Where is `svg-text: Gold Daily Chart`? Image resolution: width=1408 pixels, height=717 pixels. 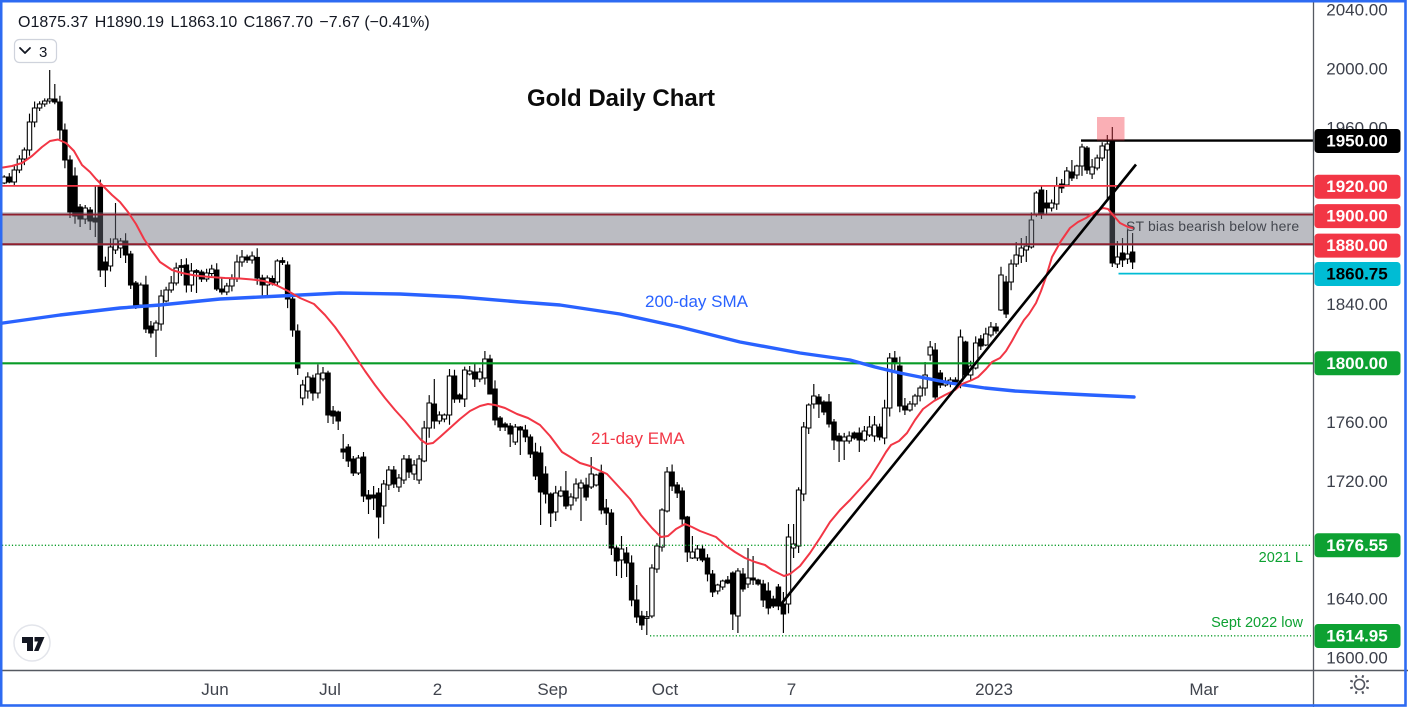
svg-text: Gold Daily Chart is located at coordinates (621, 98).